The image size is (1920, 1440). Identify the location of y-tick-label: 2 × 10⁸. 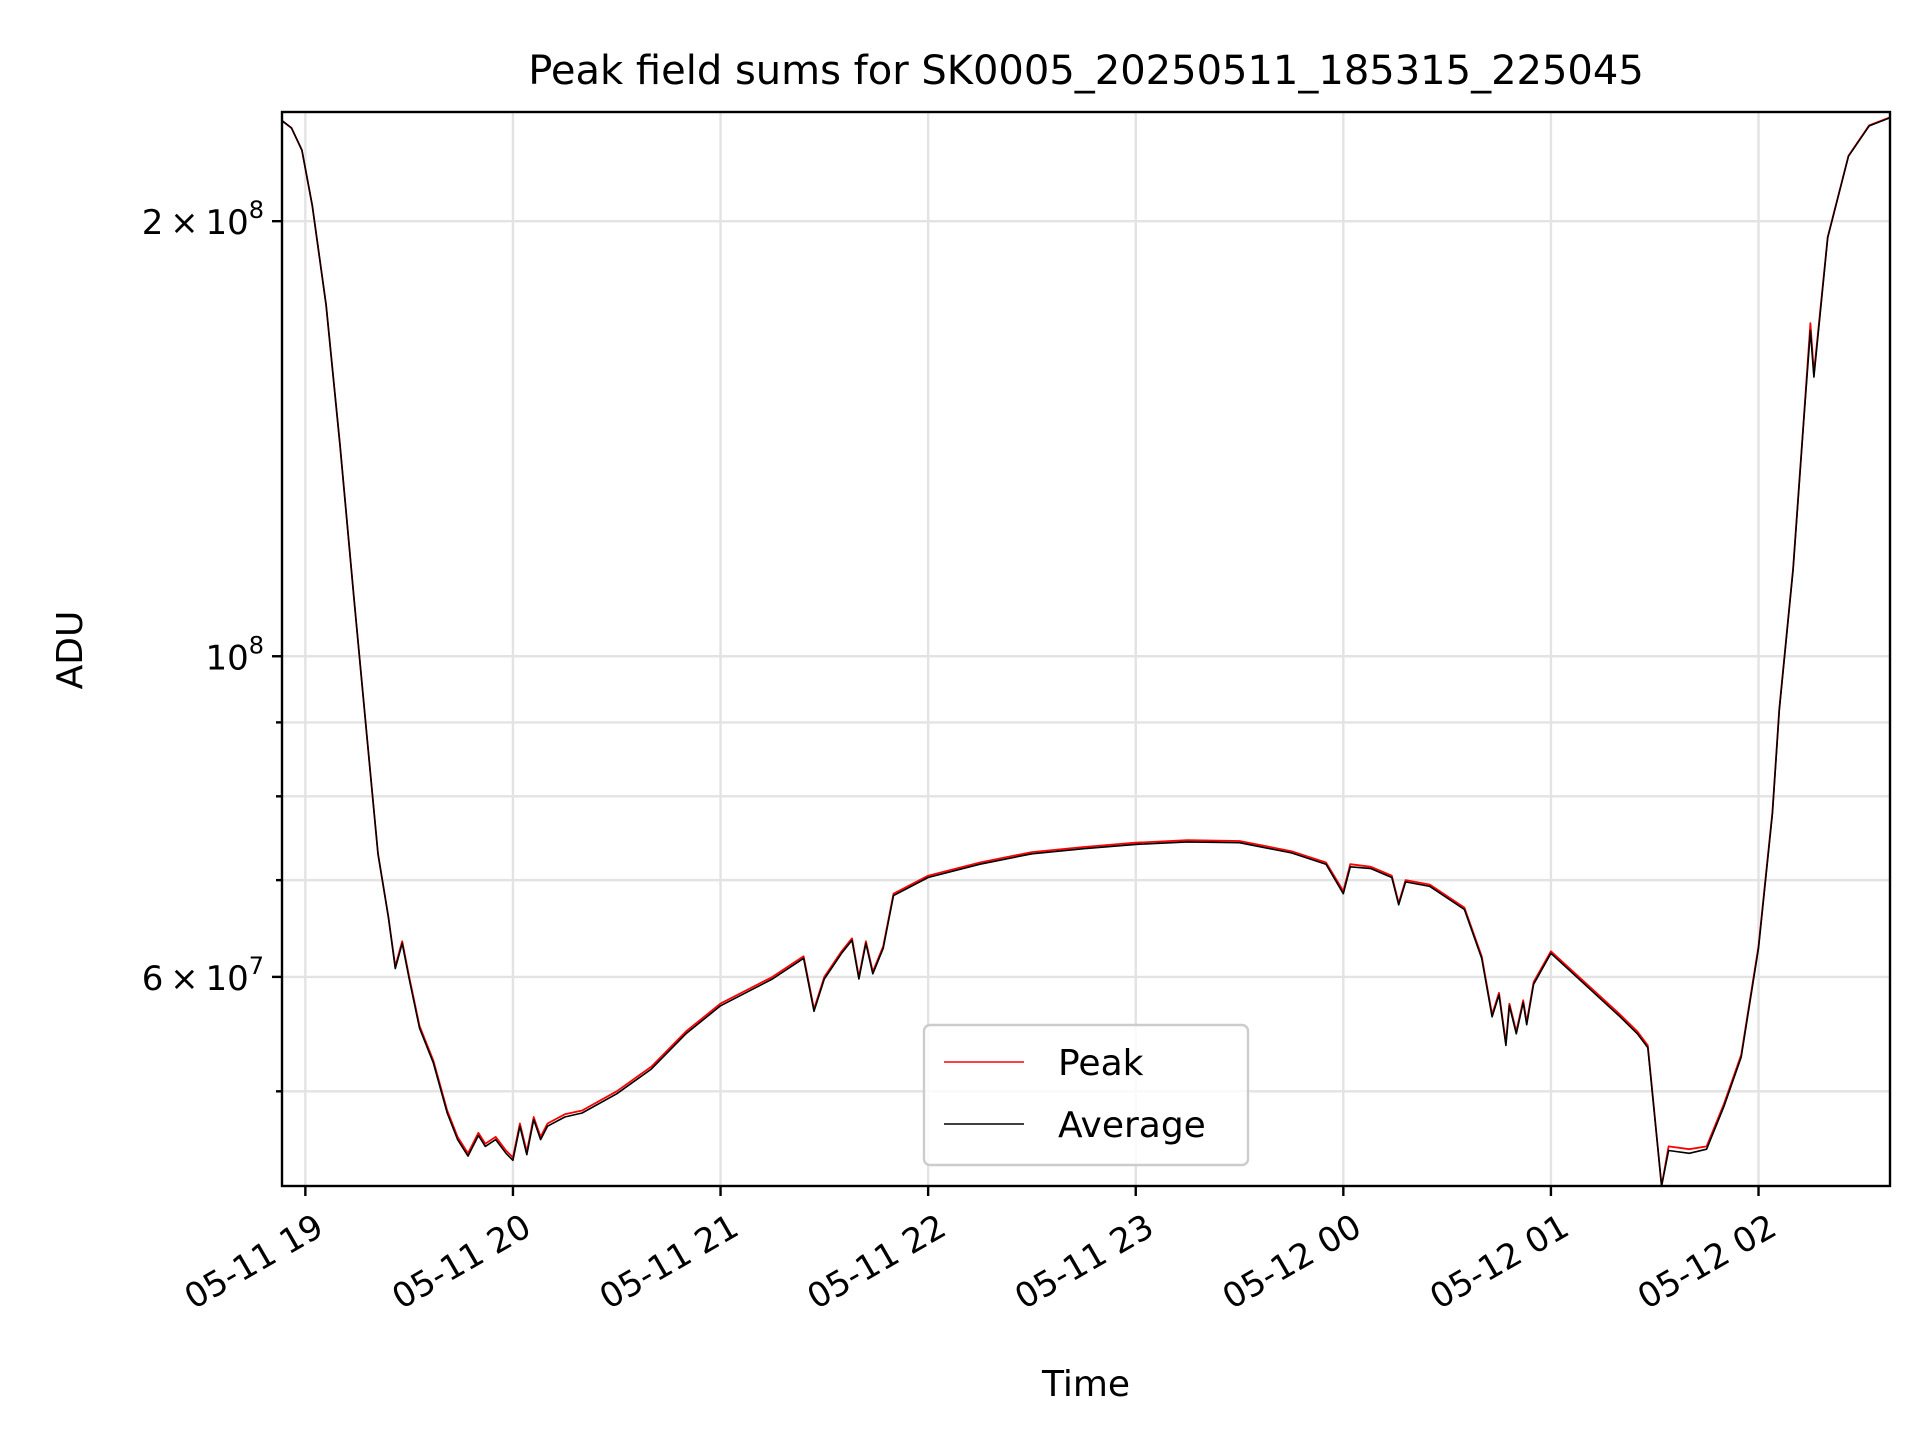
(203, 219).